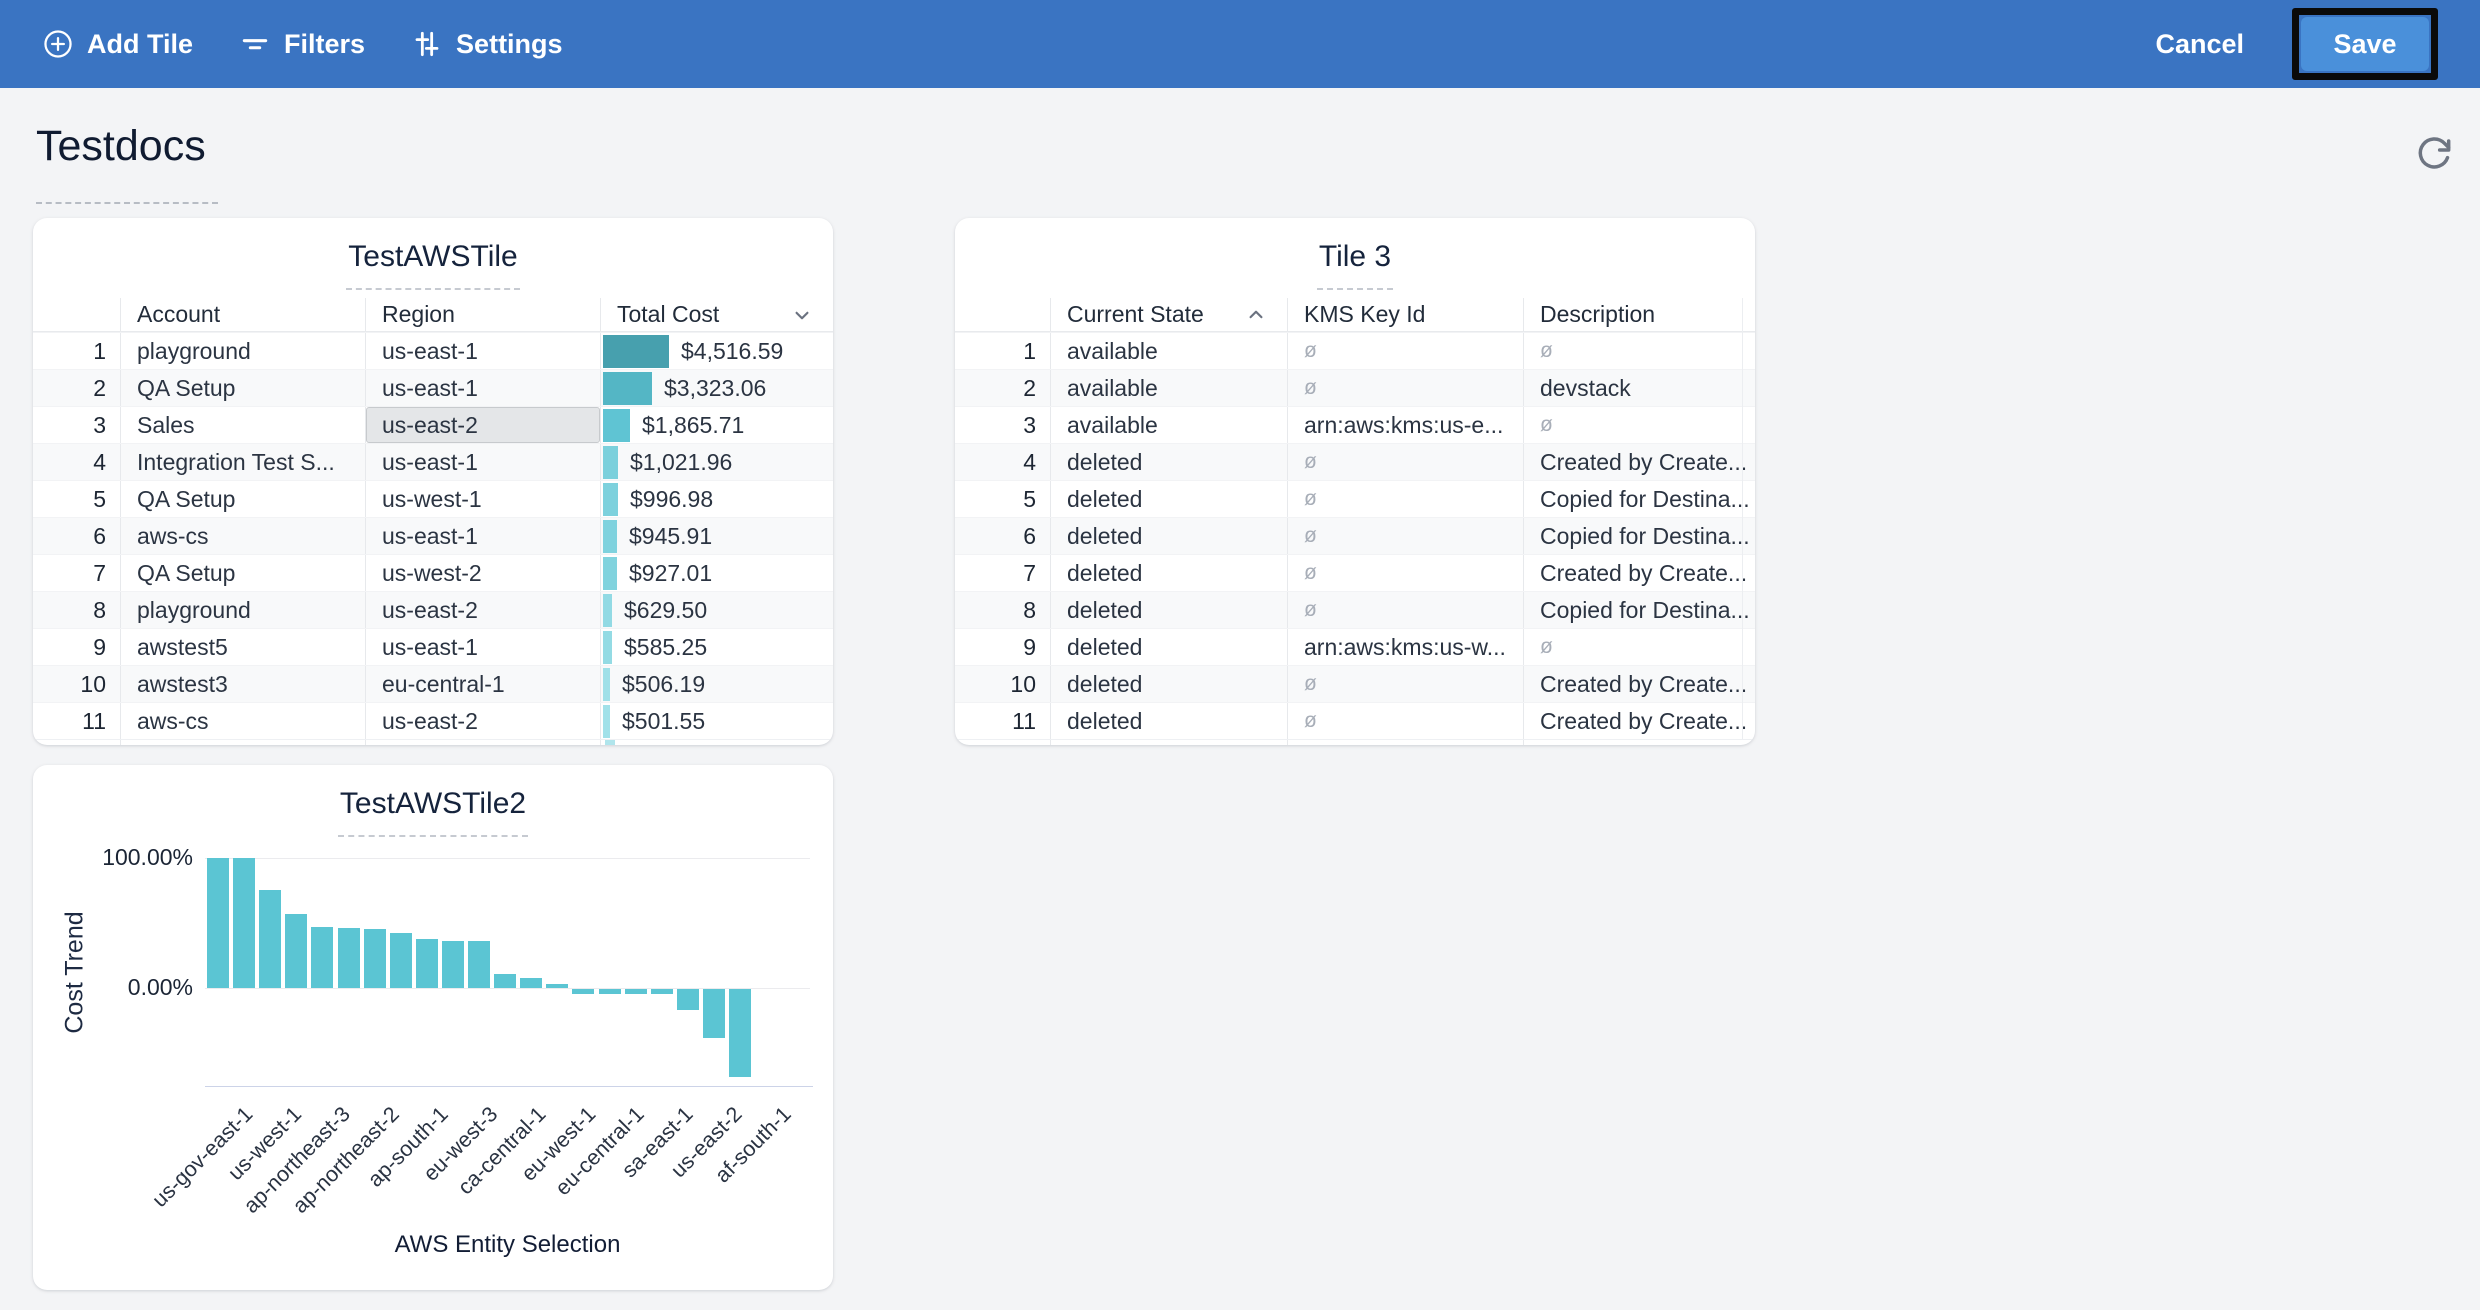 The height and width of the screenshot is (1310, 2480). What do you see at coordinates (1168, 314) in the screenshot?
I see `column-header-current-state: Current State` at bounding box center [1168, 314].